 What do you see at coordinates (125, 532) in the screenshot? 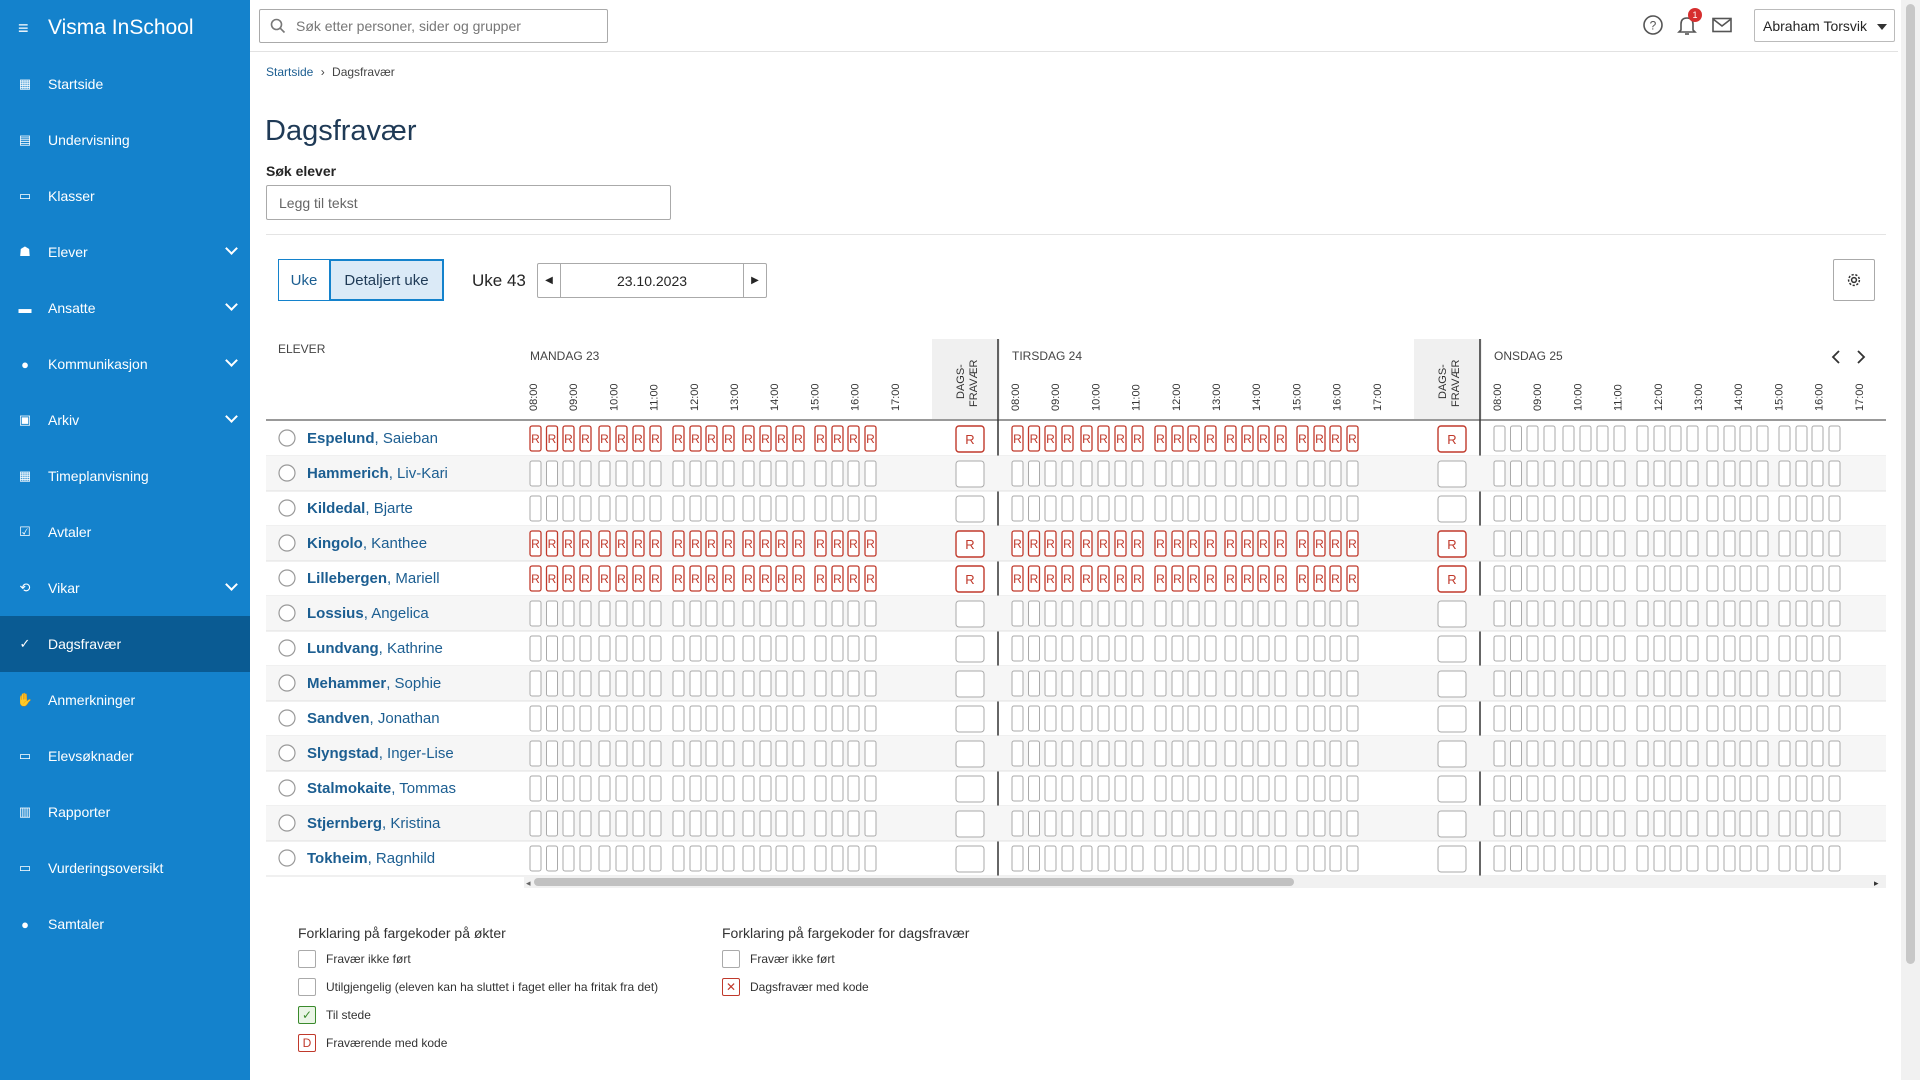
I see `sidebar-item-avtaler: ☑ Avtaler` at bounding box center [125, 532].